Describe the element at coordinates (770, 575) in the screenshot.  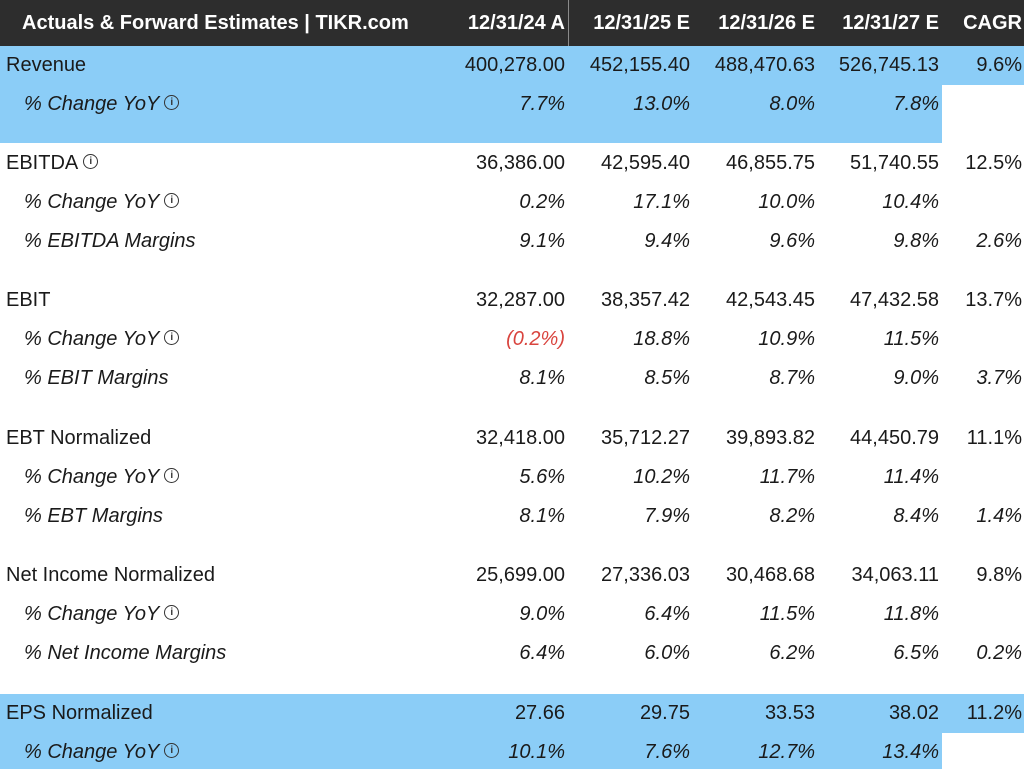
I see `cell-value: 30,468.68` at that location.